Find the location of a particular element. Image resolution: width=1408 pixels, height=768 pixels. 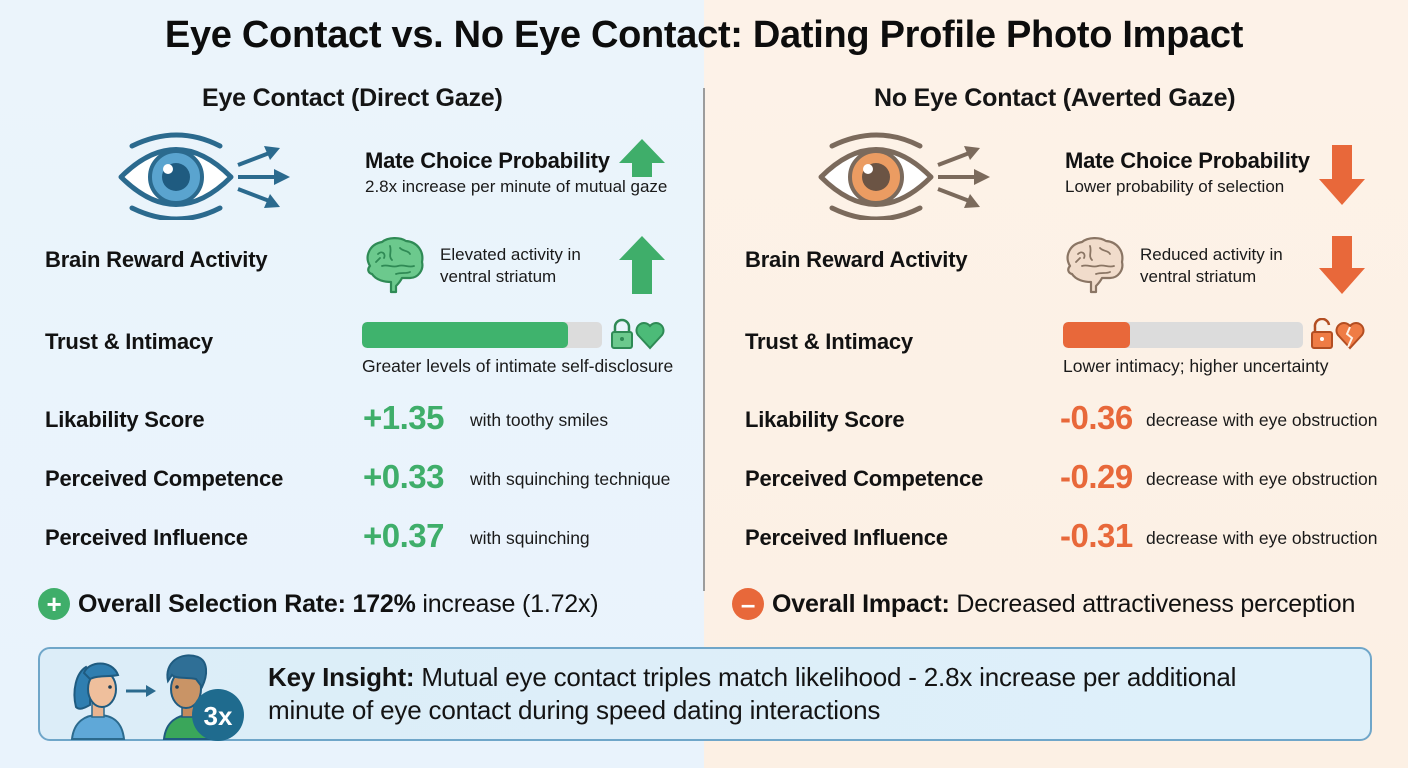

eye-averted-gaze-icon is located at coordinates (904, 176).